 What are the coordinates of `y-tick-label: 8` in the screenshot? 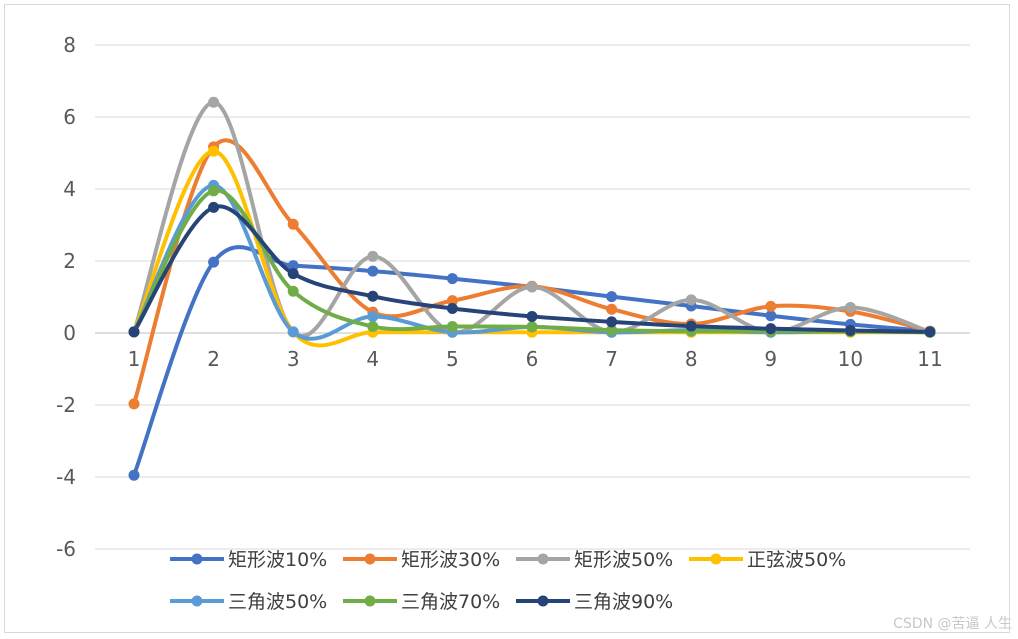 It's located at (69, 45).